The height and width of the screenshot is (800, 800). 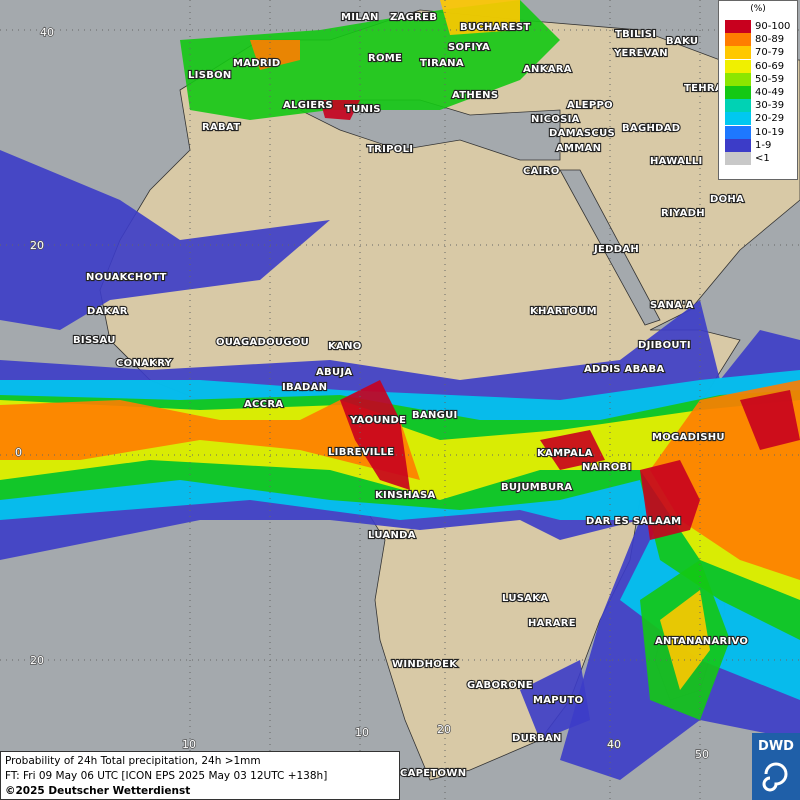 What do you see at coordinates (763, 145) in the screenshot?
I see `legend-label: 1-9` at bounding box center [763, 145].